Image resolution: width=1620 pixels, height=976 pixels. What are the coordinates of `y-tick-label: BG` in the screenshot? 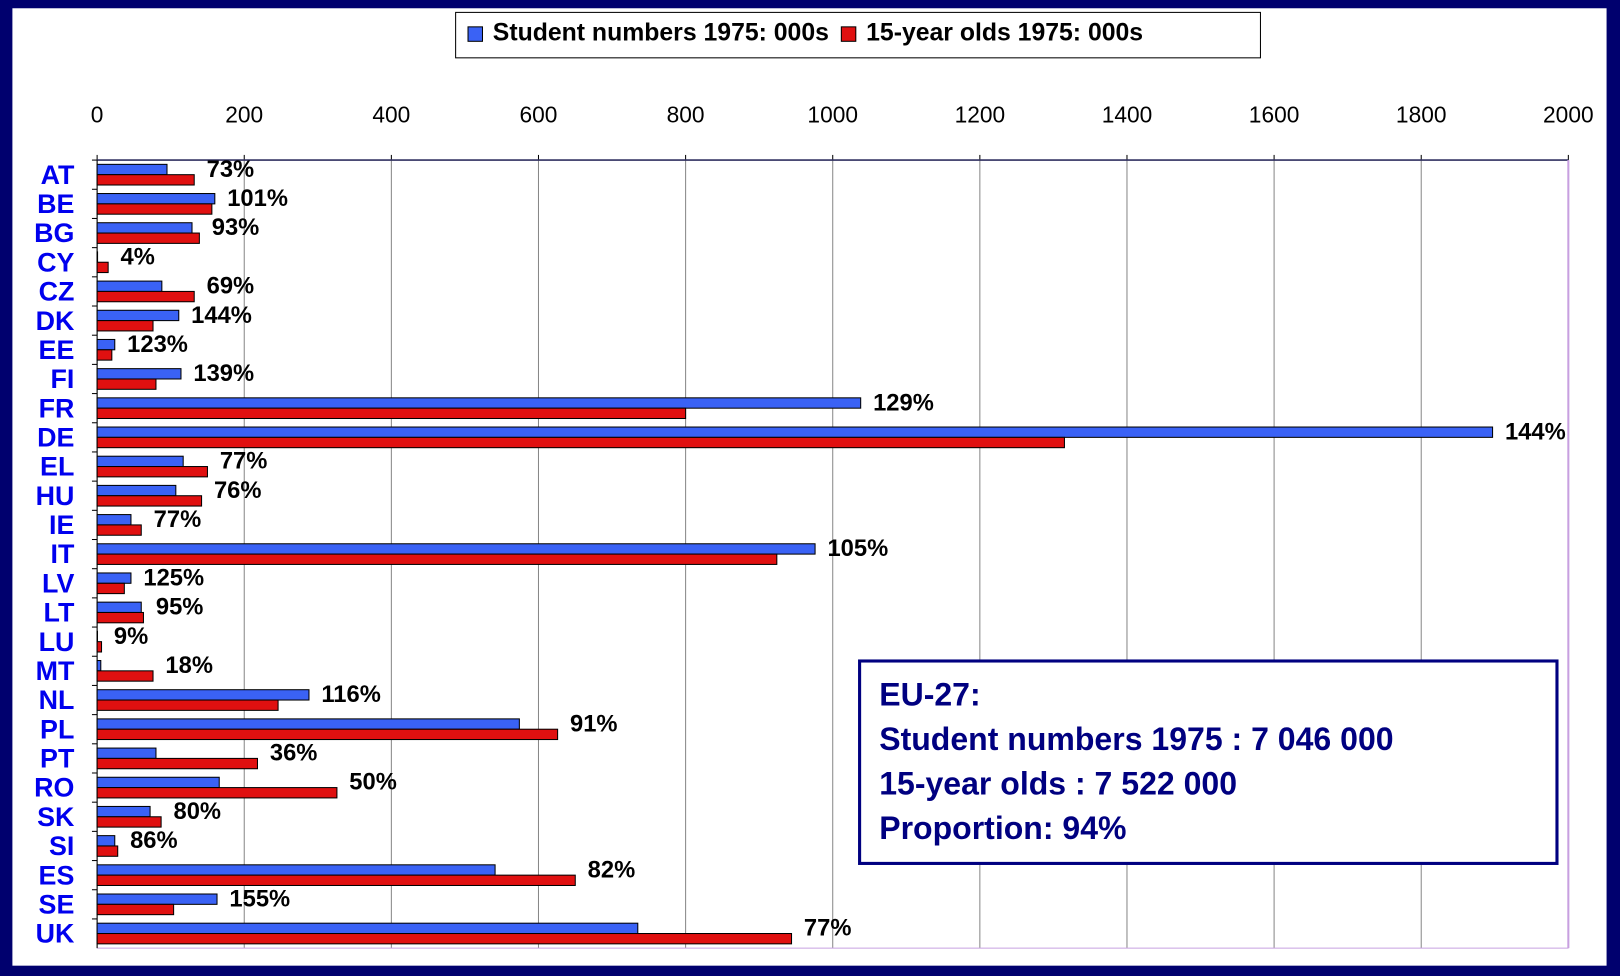 It's located at (54, 233).